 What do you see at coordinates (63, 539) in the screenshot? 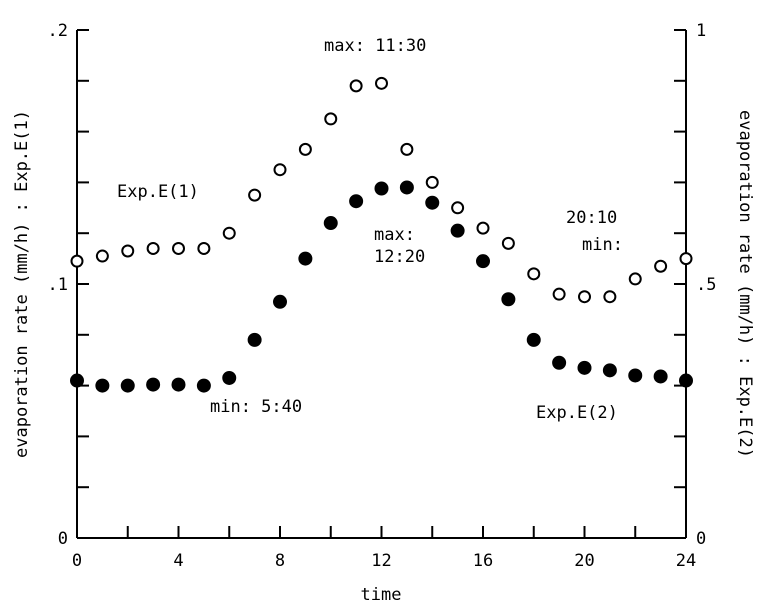
I see `y-left-tick-label: 0` at bounding box center [63, 539].